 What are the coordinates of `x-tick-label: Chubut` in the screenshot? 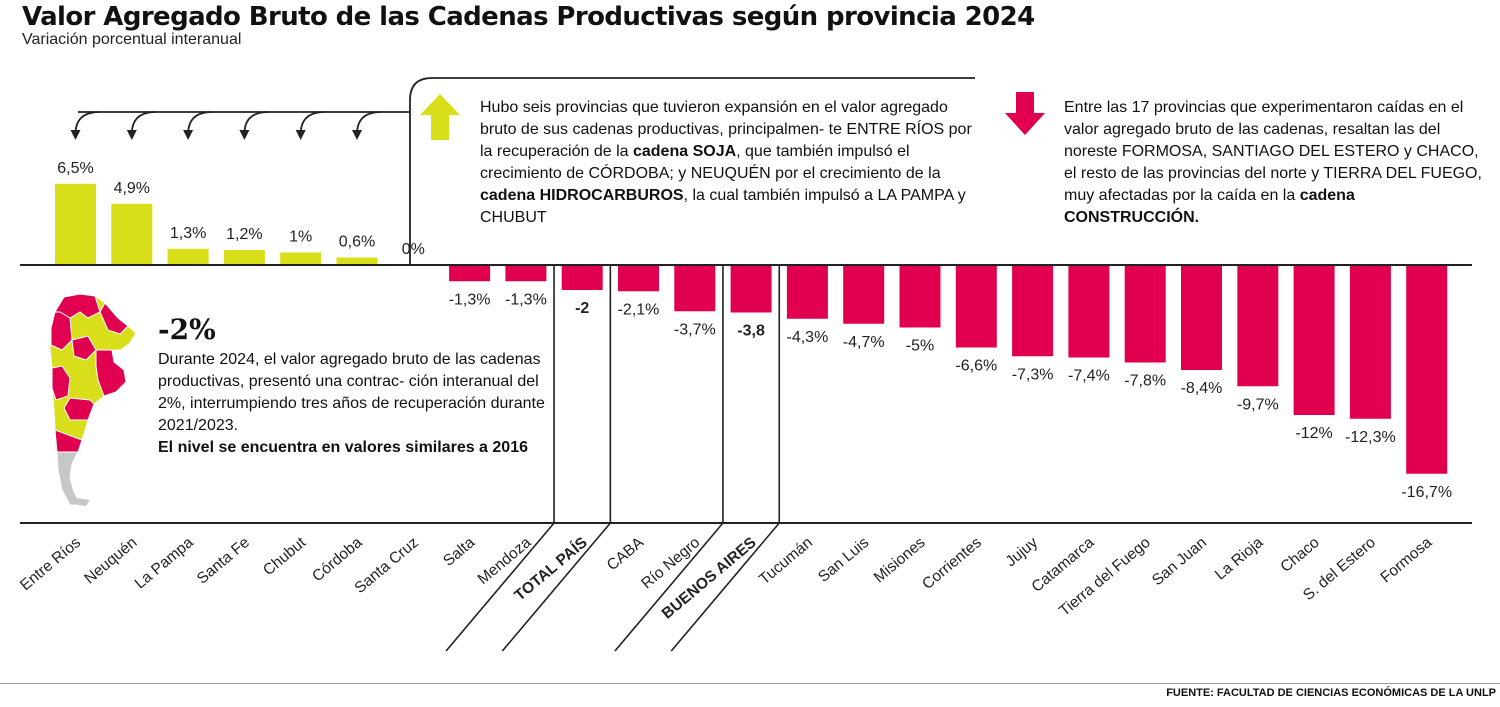 It's located at (285, 557).